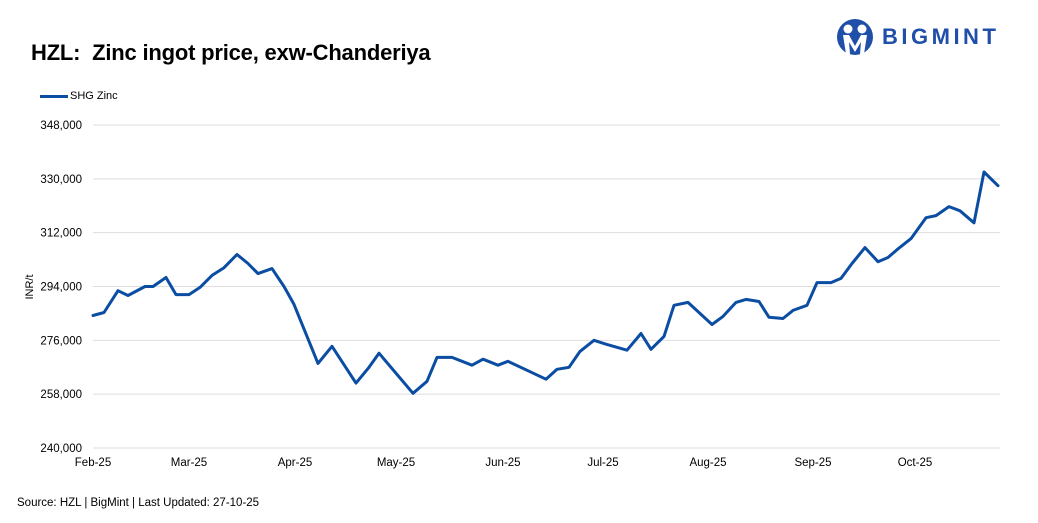 The width and height of the screenshot is (1038, 523). I want to click on x-tick-label: Apr-25, so click(295, 463).